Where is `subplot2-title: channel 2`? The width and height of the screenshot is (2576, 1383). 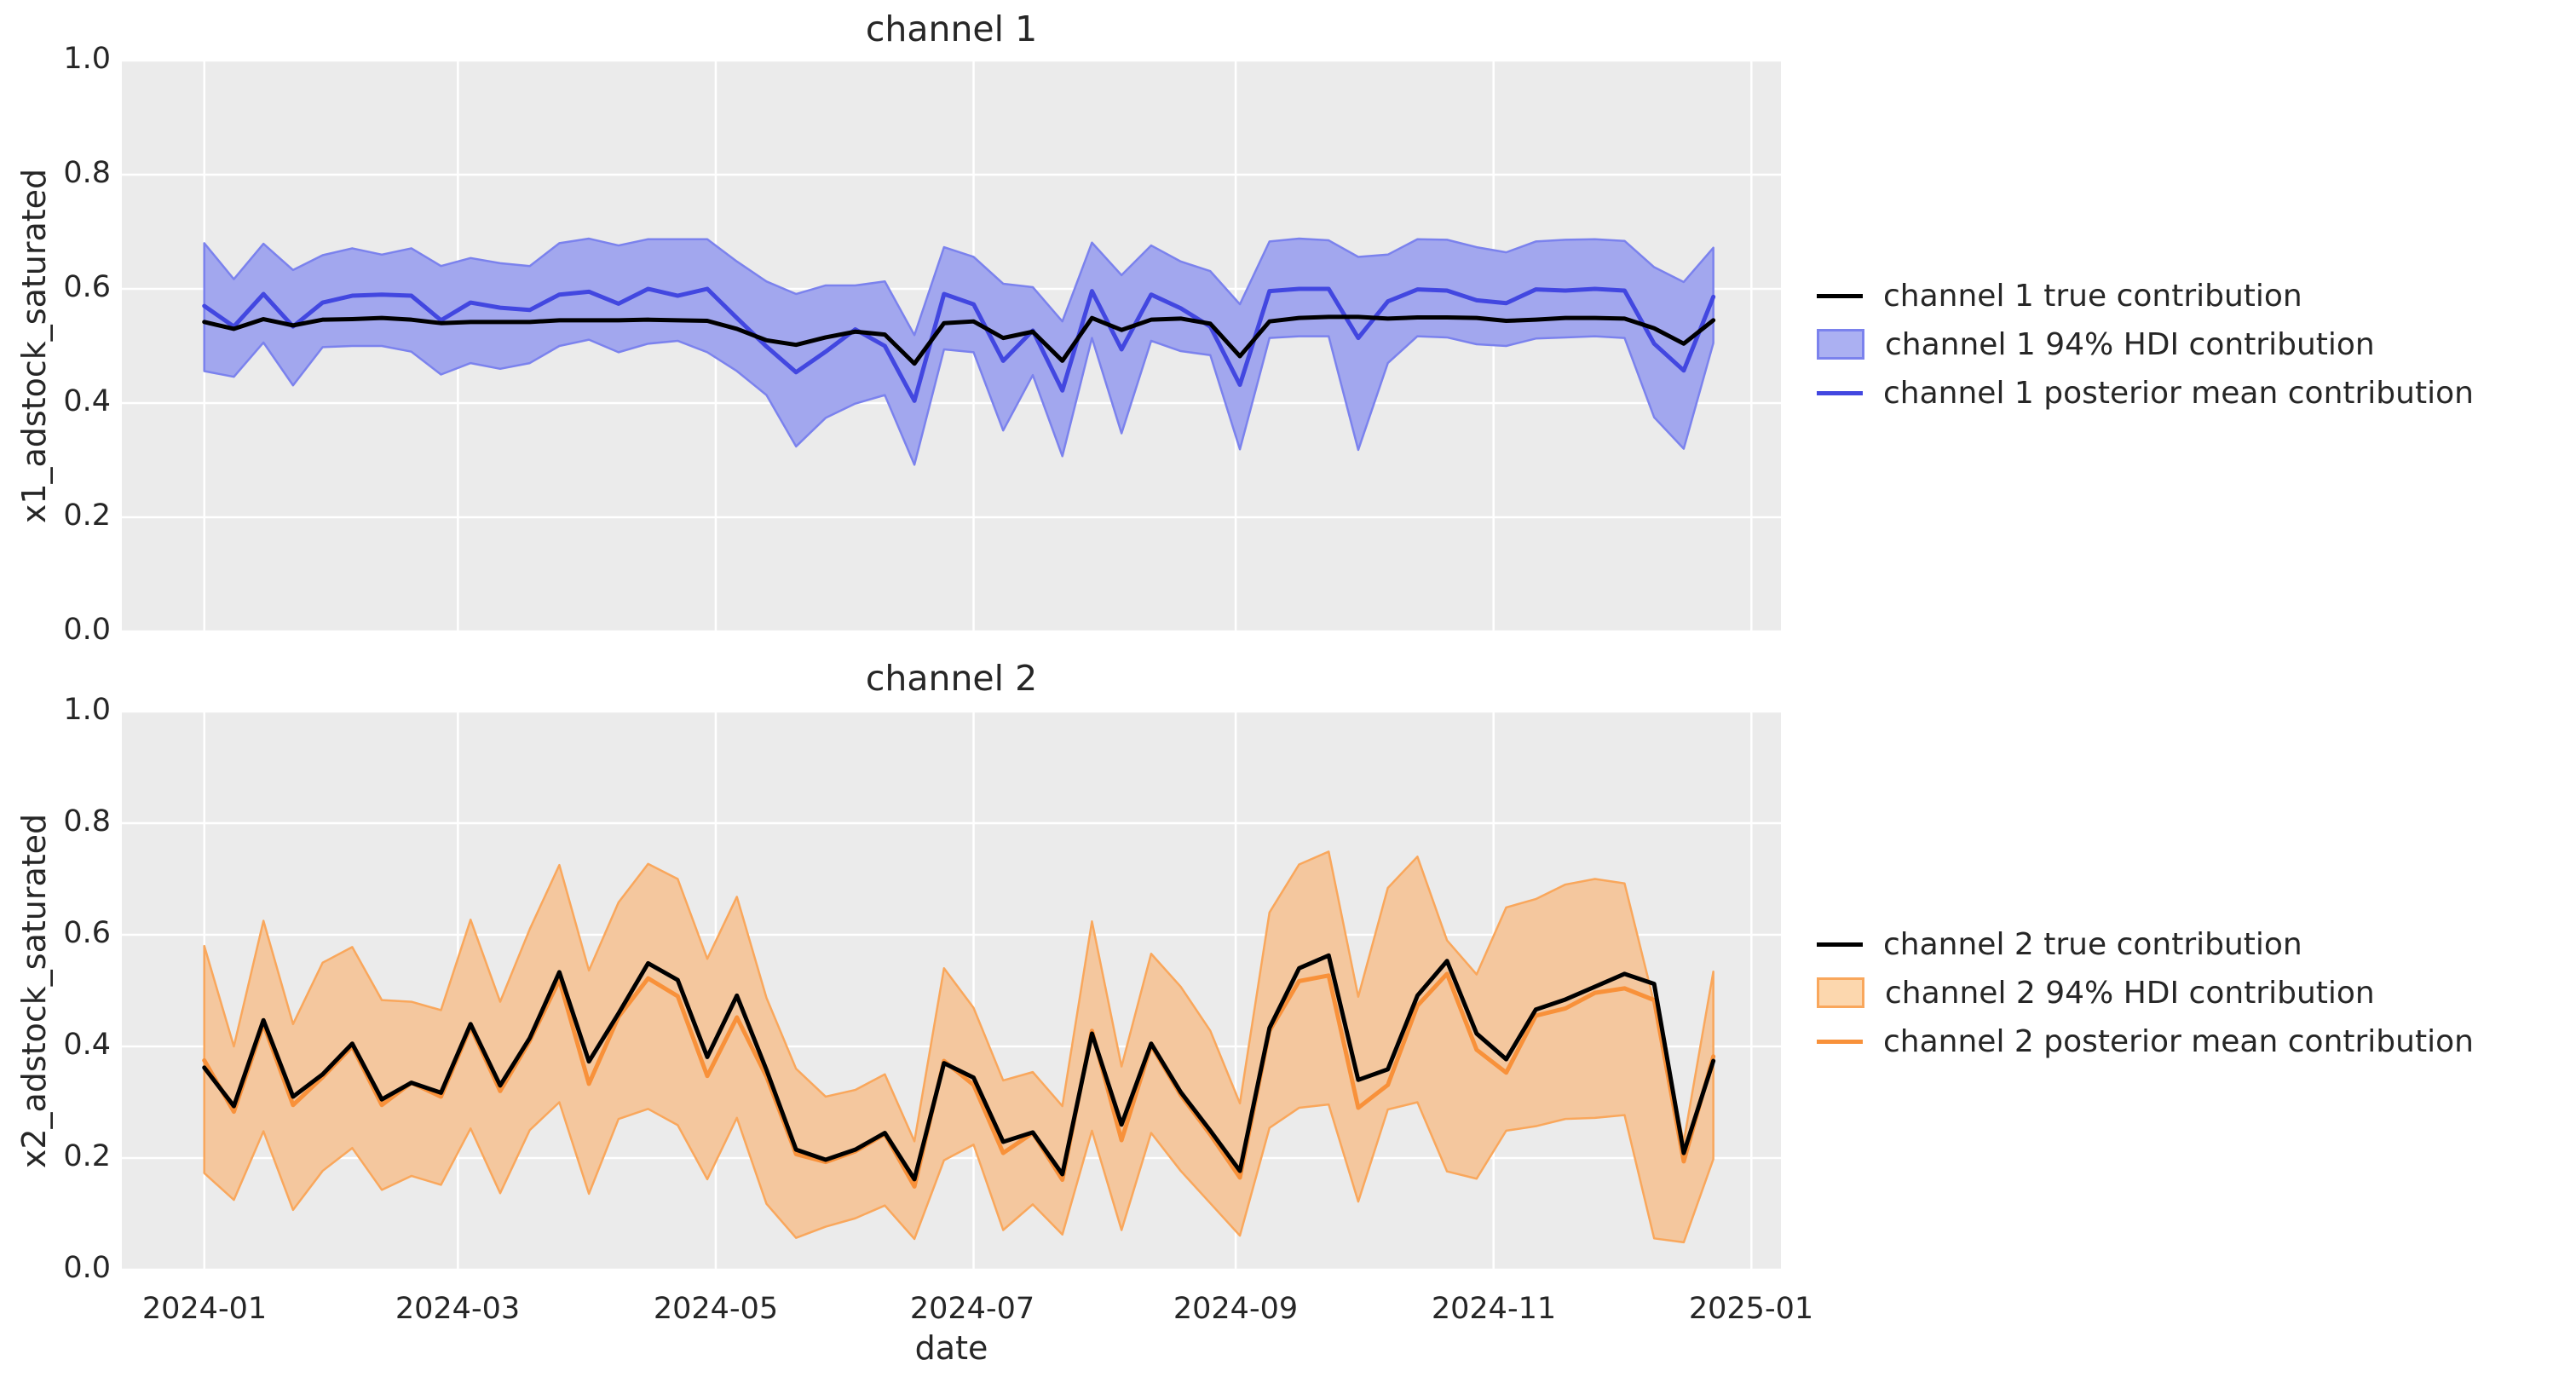 subplot2-title: channel 2 is located at coordinates (951, 678).